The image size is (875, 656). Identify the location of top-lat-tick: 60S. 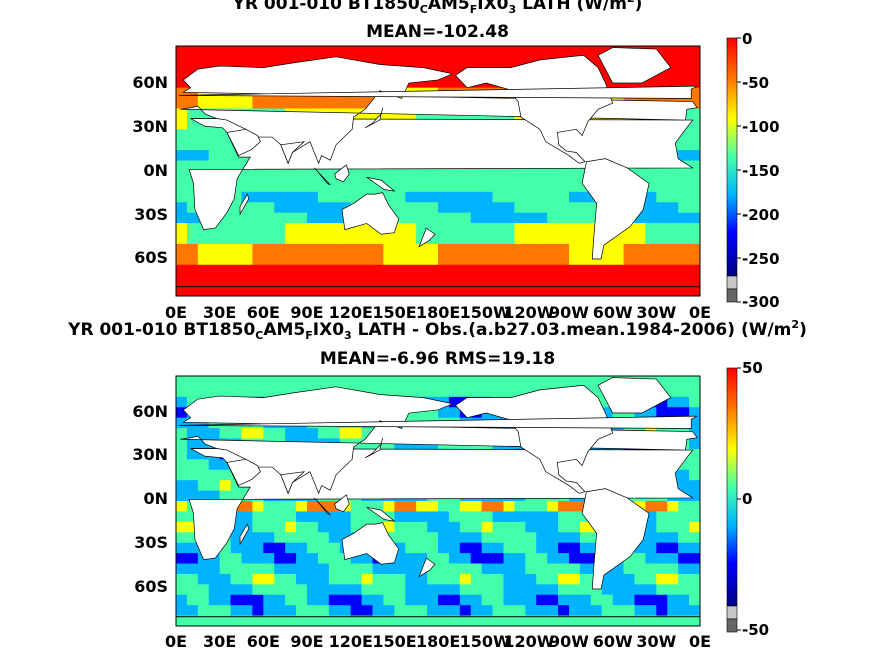
(151, 257).